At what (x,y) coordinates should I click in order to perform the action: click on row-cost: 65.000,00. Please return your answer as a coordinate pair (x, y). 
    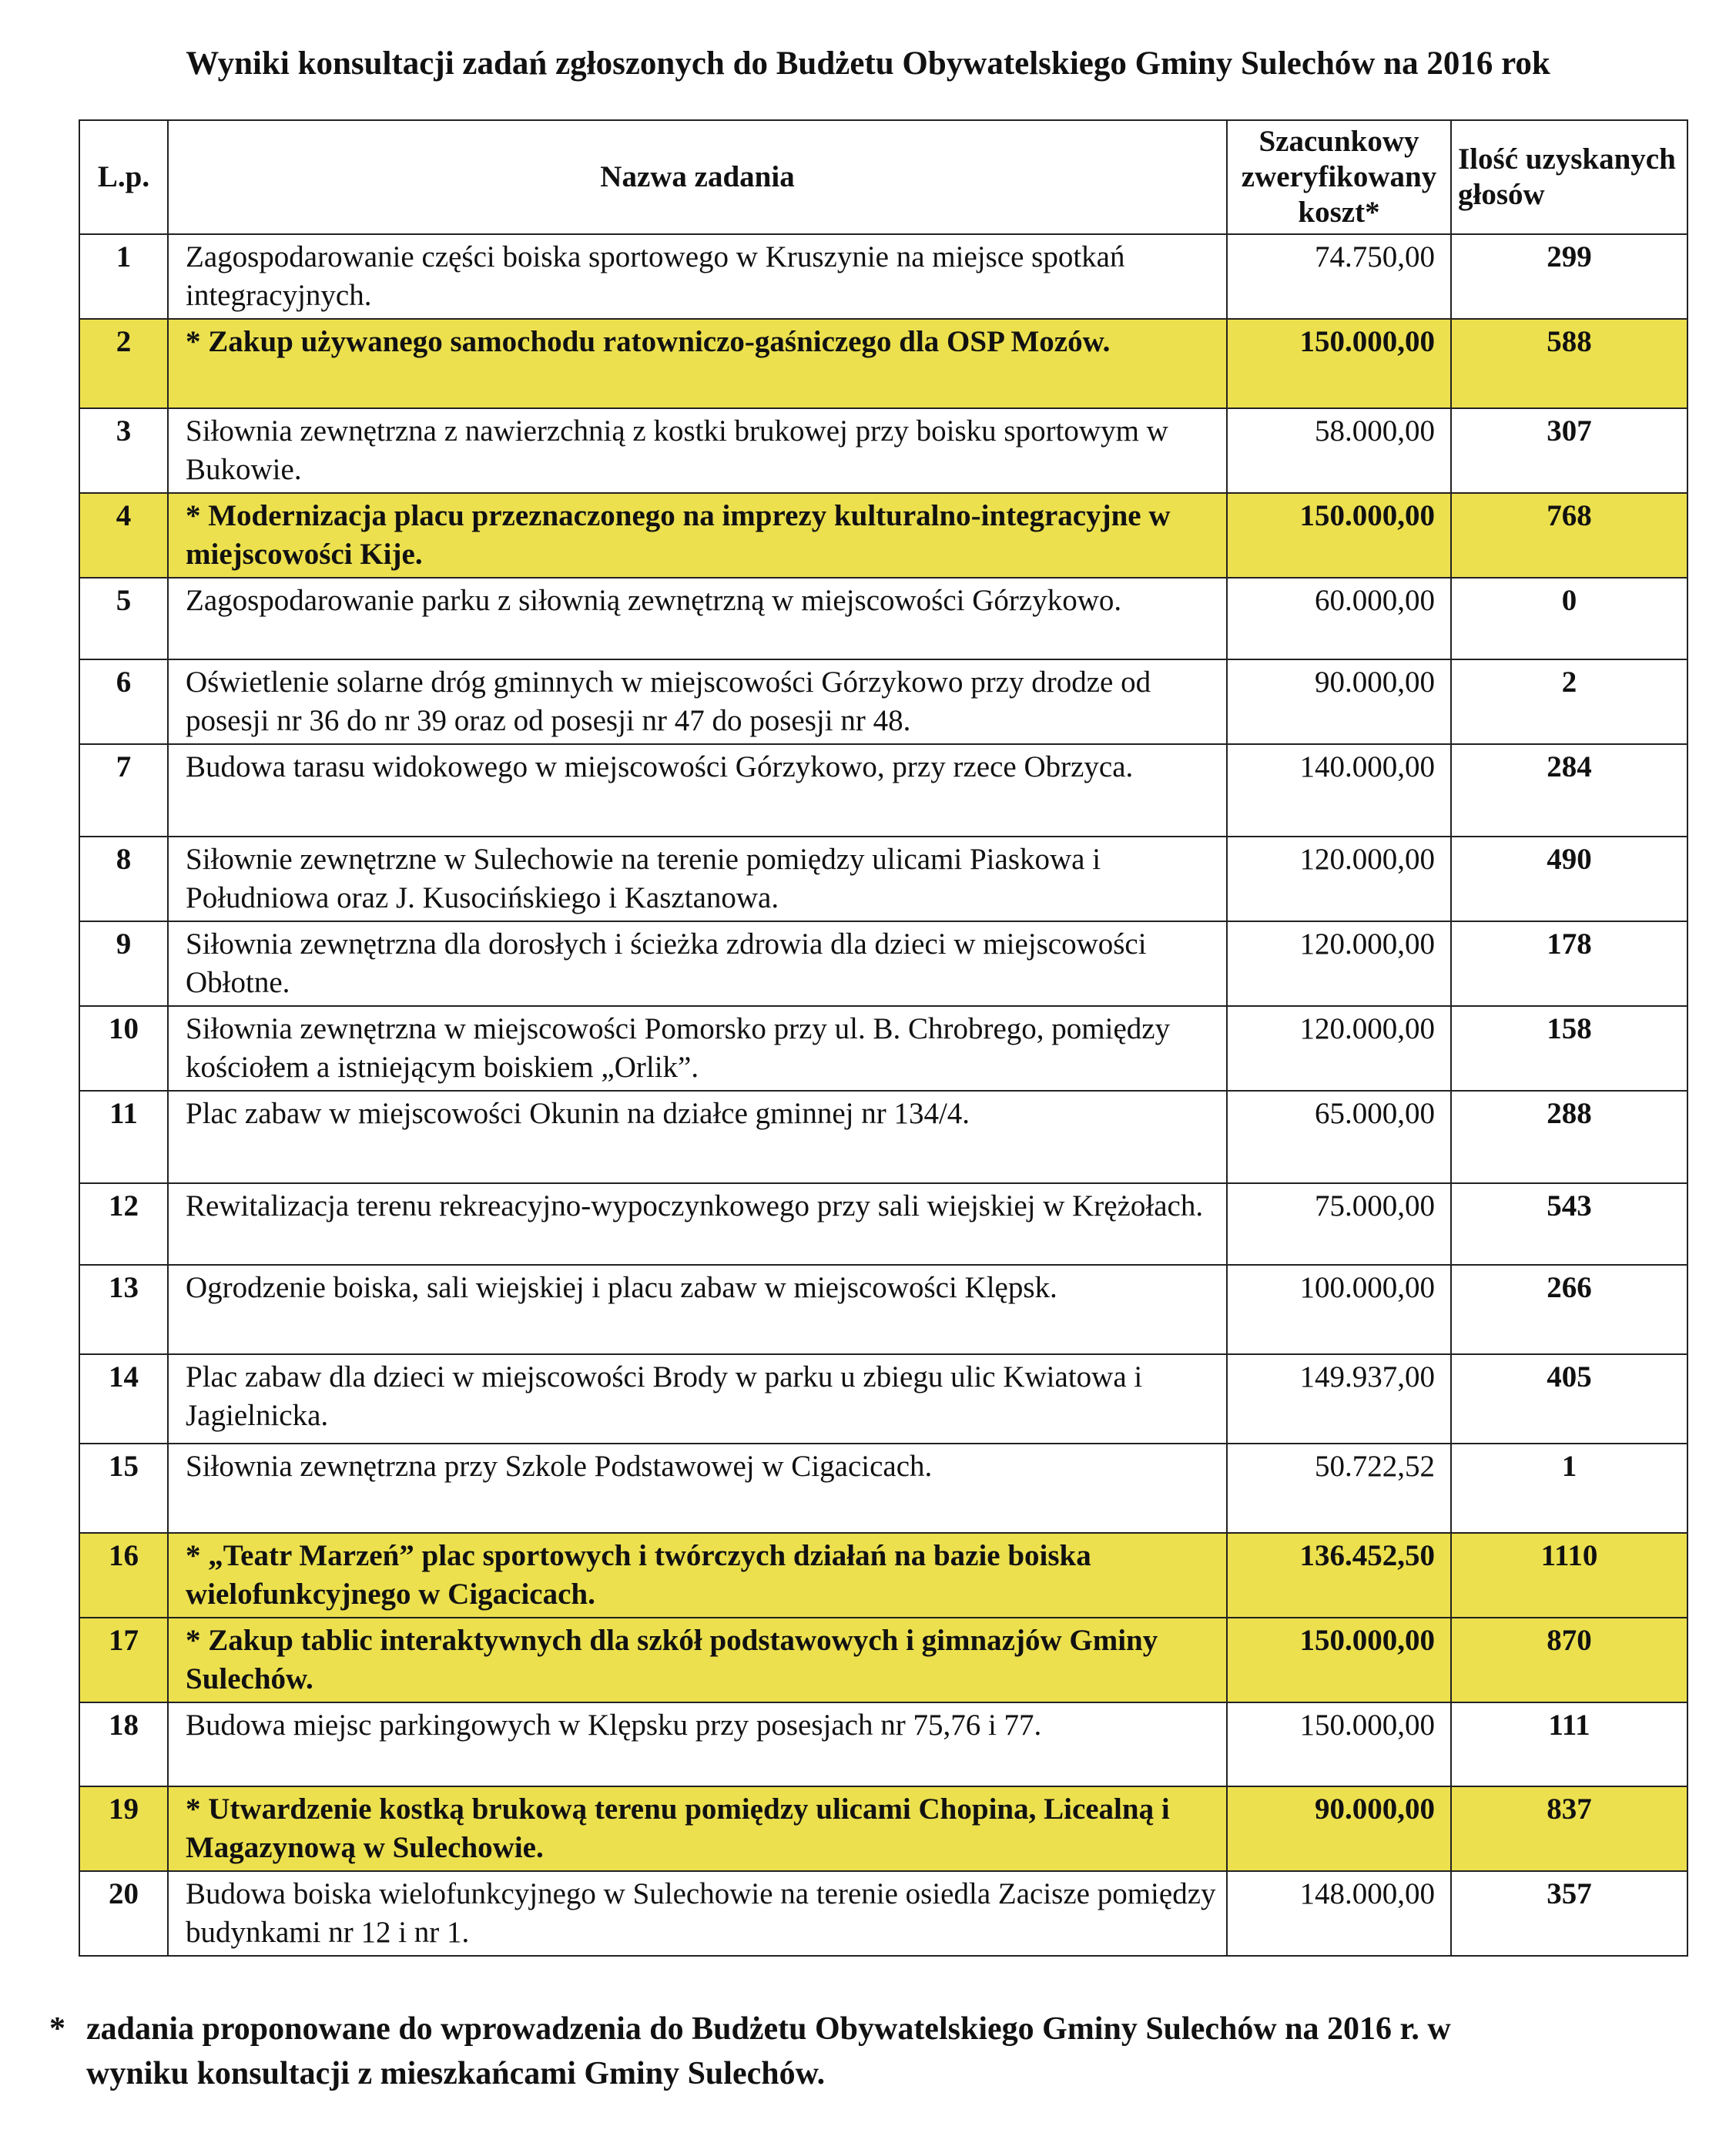
    Looking at the image, I should click on (1339, 1137).